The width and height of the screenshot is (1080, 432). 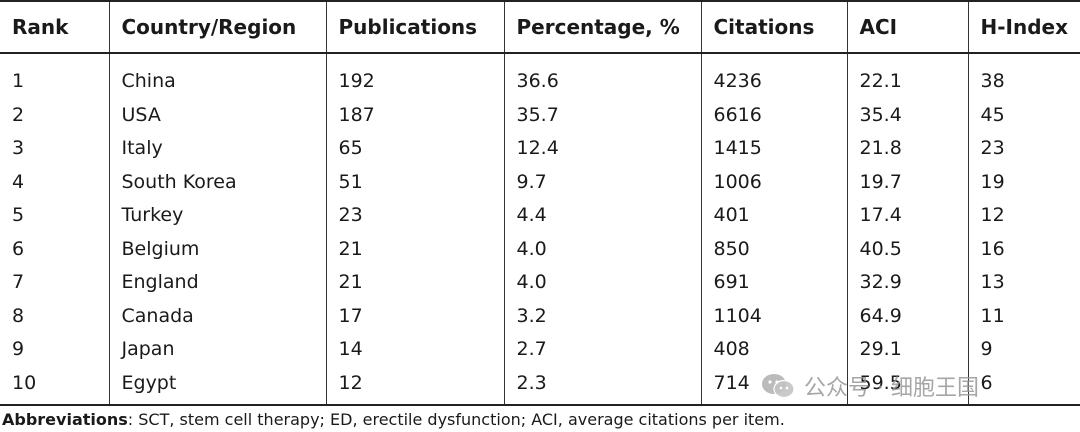 What do you see at coordinates (773, 386) in the screenshot?
I see `cell-citations: 714` at bounding box center [773, 386].